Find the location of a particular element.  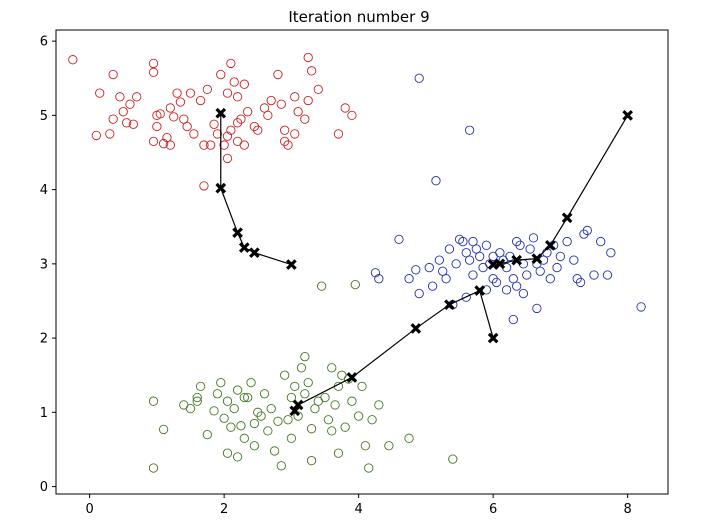

x-tick-label: 4 is located at coordinates (358, 509).